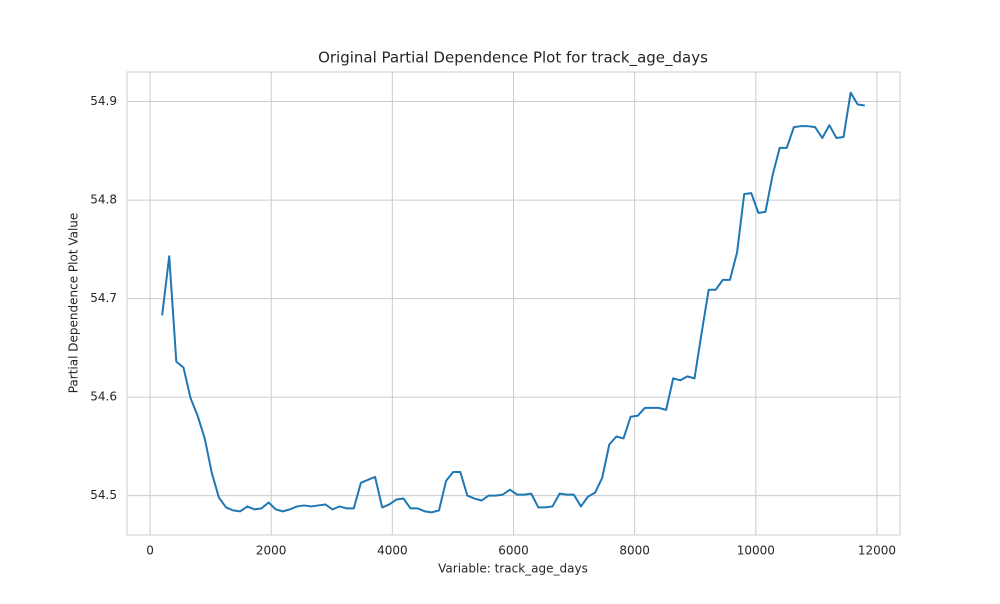 This screenshot has height=604, width=1000. I want to click on x-tick-label: 10000, so click(756, 551).